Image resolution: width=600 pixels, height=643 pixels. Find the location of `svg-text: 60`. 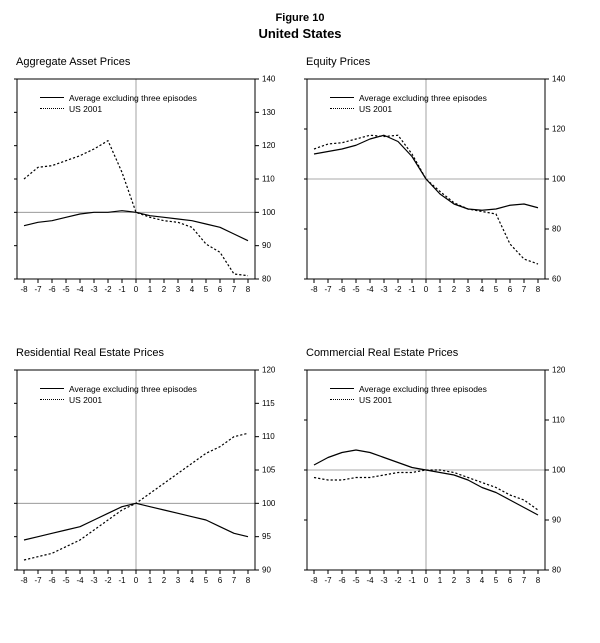

svg-text: 60 is located at coordinates (556, 279).